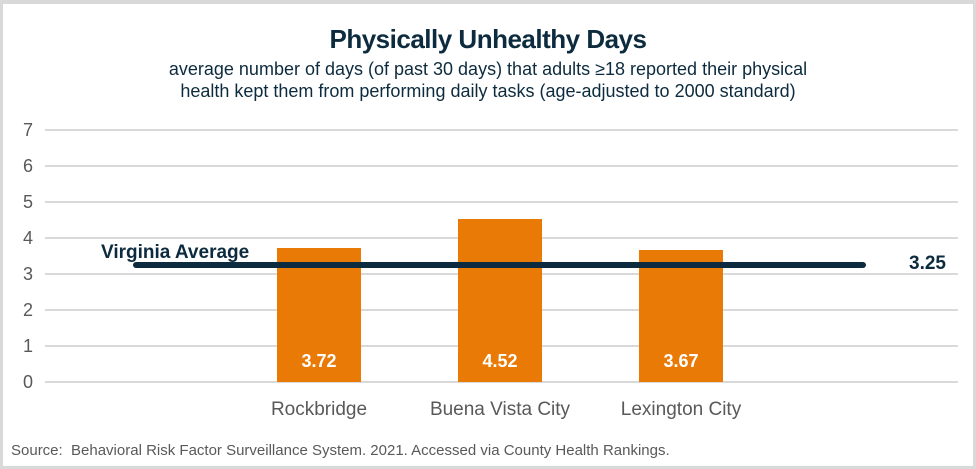 Image resolution: width=976 pixels, height=469 pixels. I want to click on y-axis-tick-label: 5, so click(27, 202).